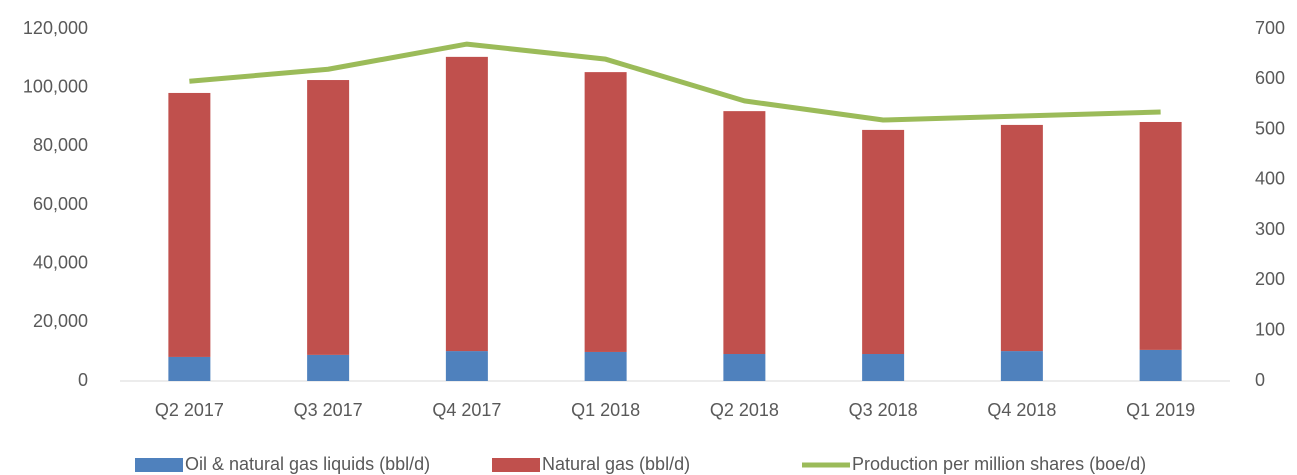 Image resolution: width=1297 pixels, height=475 pixels. I want to click on y-tick-label: 80,000, so click(60, 145).